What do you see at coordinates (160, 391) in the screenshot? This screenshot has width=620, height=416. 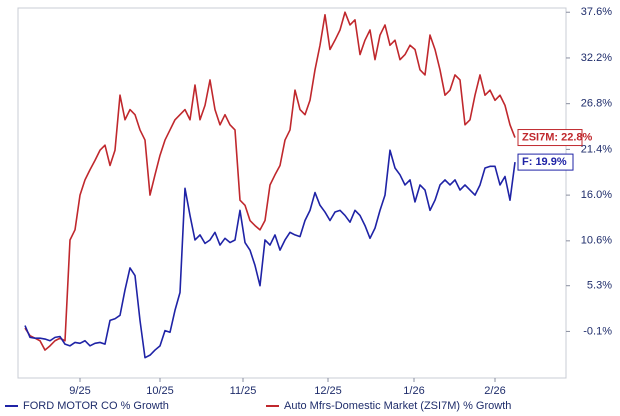 I see `x-tick-label: 10/25` at bounding box center [160, 391].